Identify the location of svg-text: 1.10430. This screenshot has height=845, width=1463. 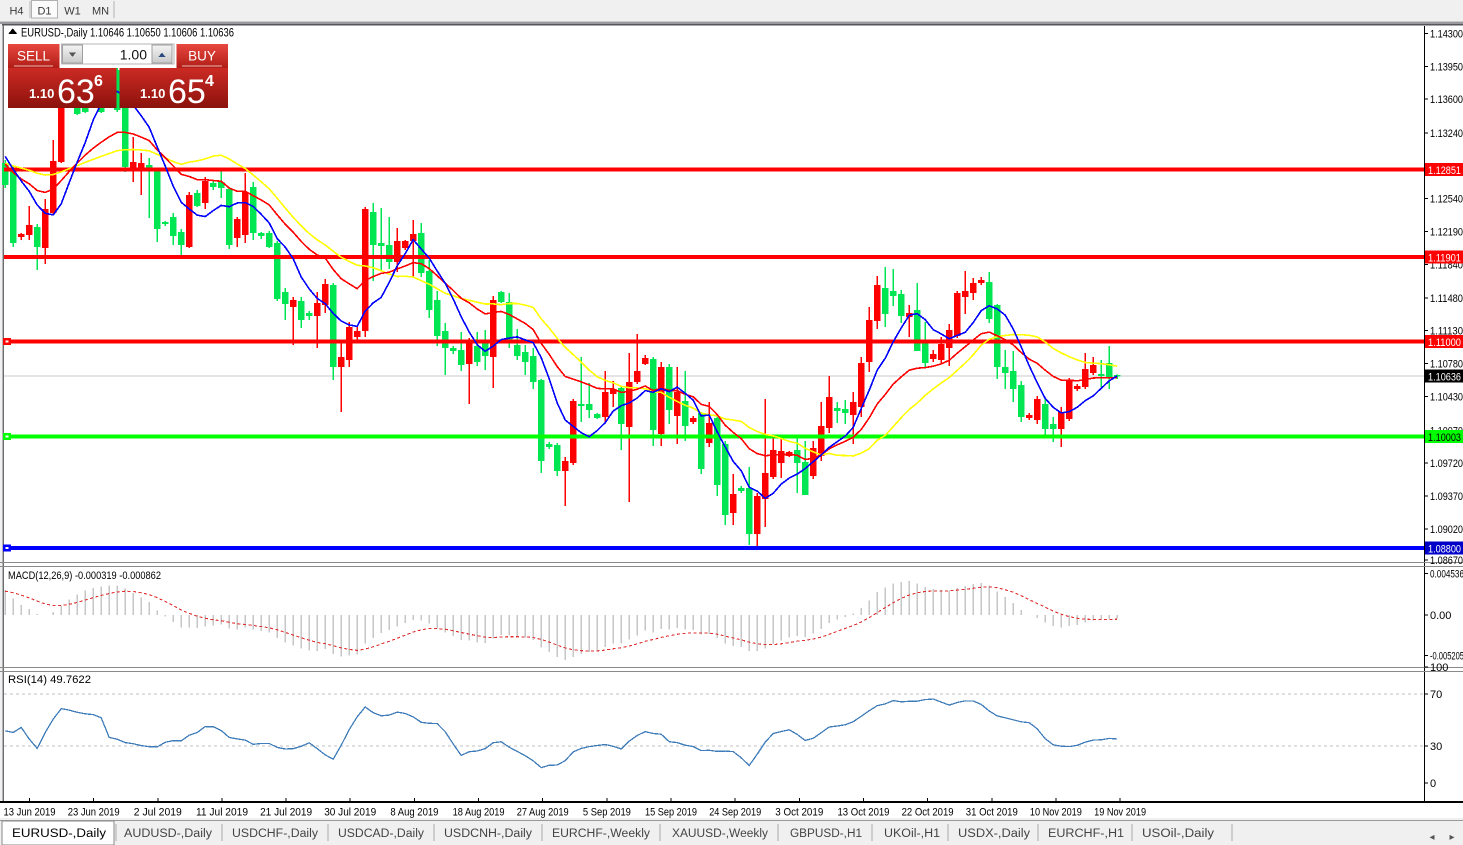
(1446, 398).